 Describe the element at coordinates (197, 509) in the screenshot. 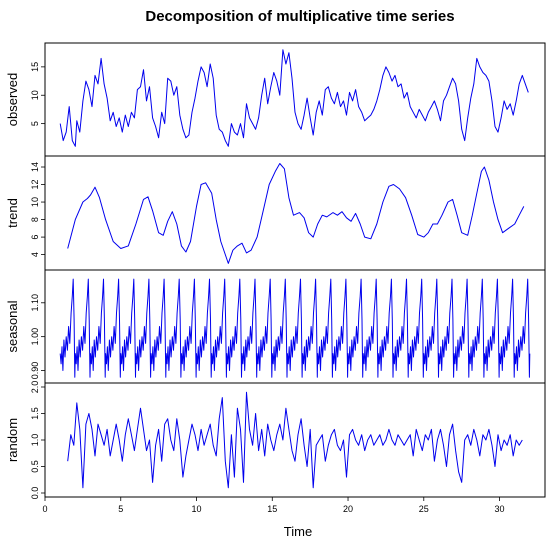

I see `x-tick-label-2: 10` at that location.